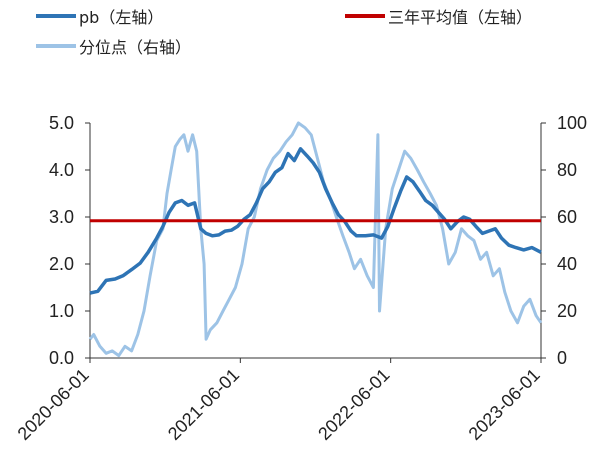 This screenshot has width=597, height=466. What do you see at coordinates (567, 264) in the screenshot?
I see `y-right-tick-label: 40` at bounding box center [567, 264].